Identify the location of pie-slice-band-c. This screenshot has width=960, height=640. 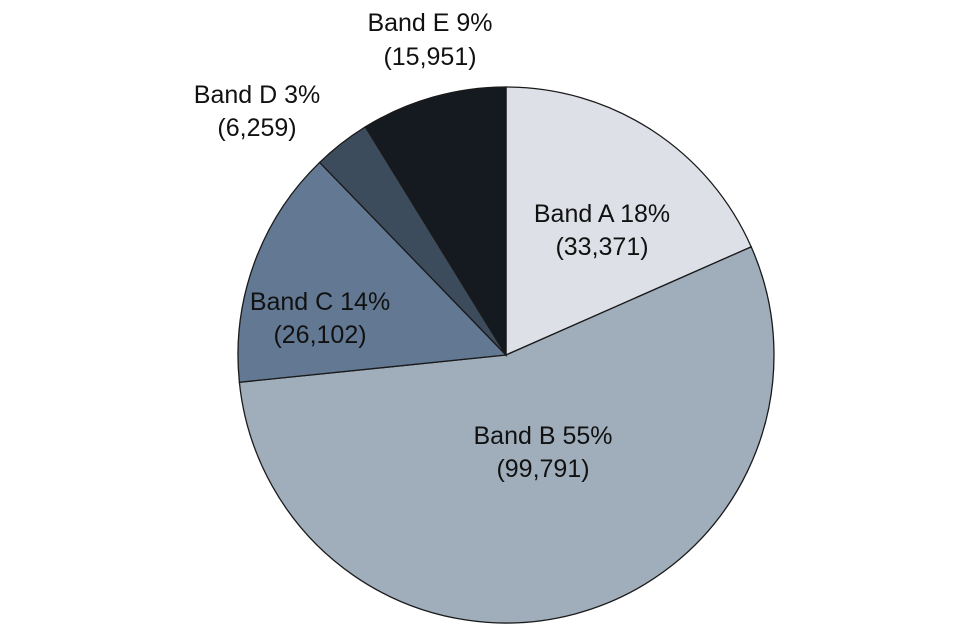
(372, 272).